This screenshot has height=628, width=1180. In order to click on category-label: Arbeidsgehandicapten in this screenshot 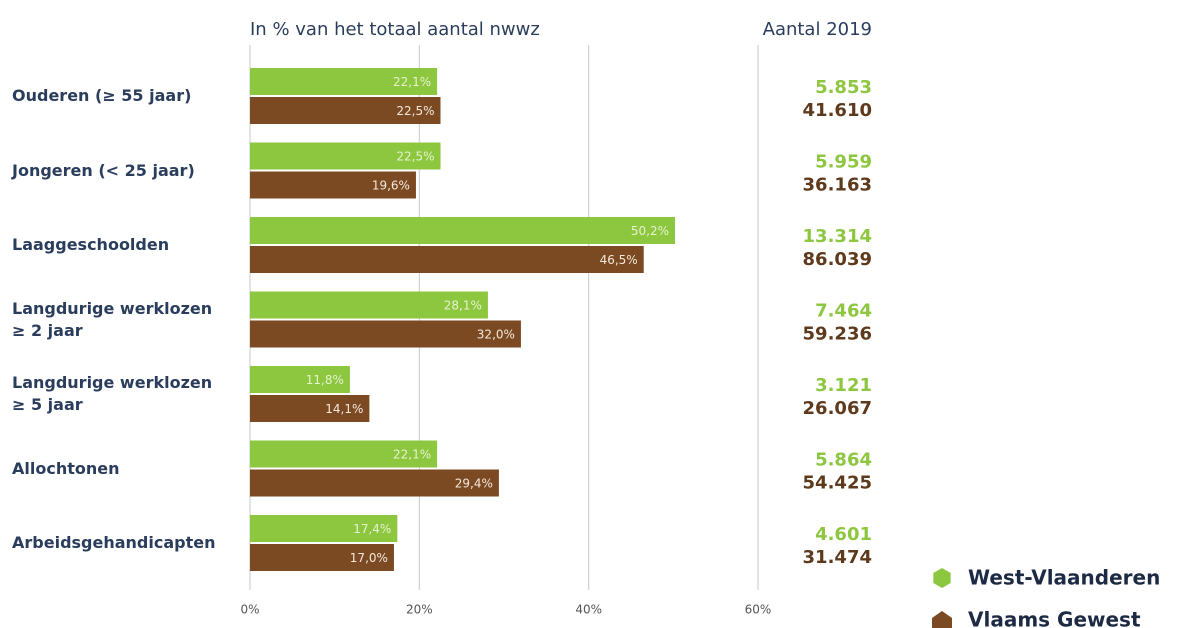, I will do `click(114, 542)`.